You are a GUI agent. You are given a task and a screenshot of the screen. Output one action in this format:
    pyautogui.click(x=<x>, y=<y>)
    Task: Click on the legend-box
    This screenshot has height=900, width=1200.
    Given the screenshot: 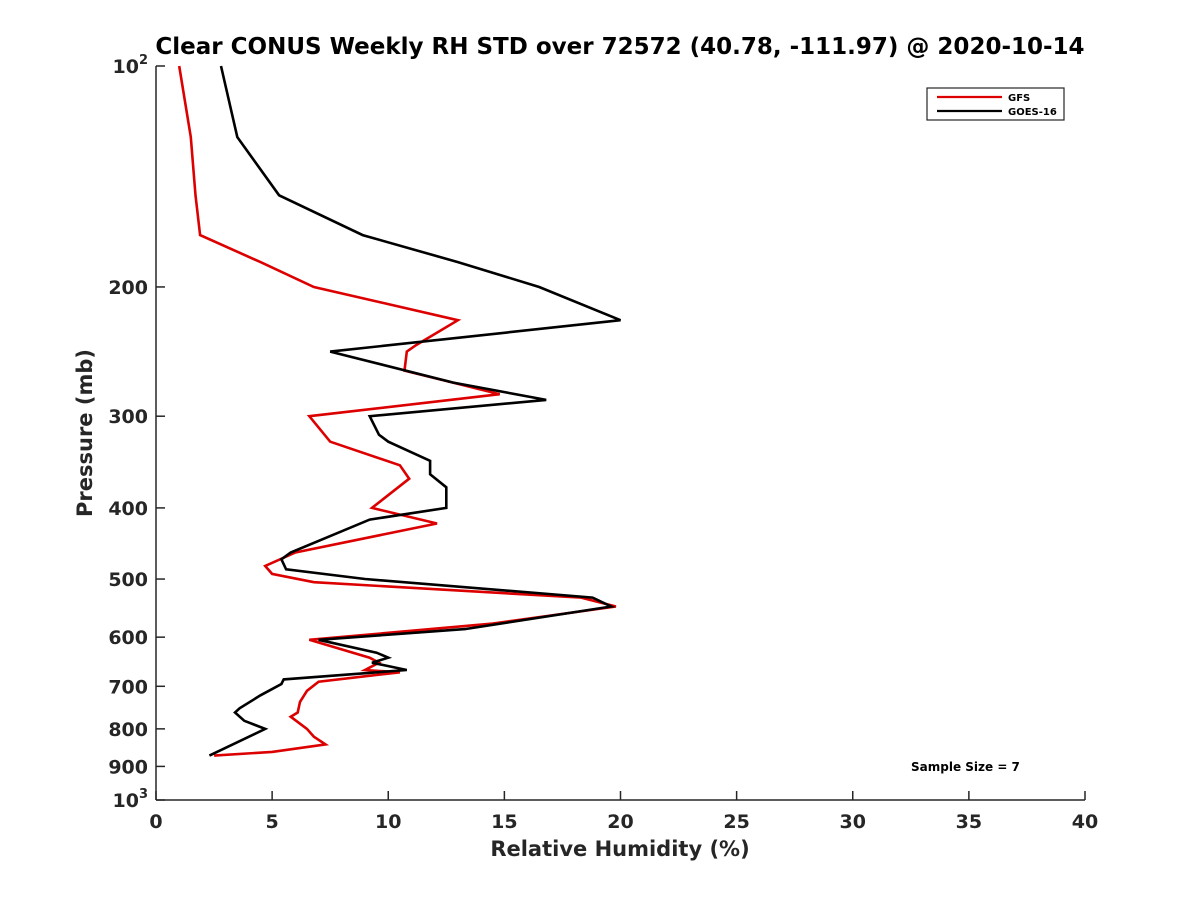 What is the action you would take?
    pyautogui.click(x=995, y=104)
    